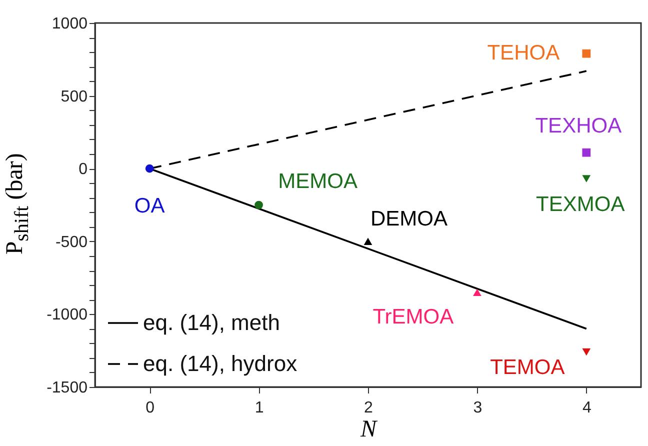 This screenshot has width=648, height=446. I want to click on y-tick-label: 500, so click(74, 97).